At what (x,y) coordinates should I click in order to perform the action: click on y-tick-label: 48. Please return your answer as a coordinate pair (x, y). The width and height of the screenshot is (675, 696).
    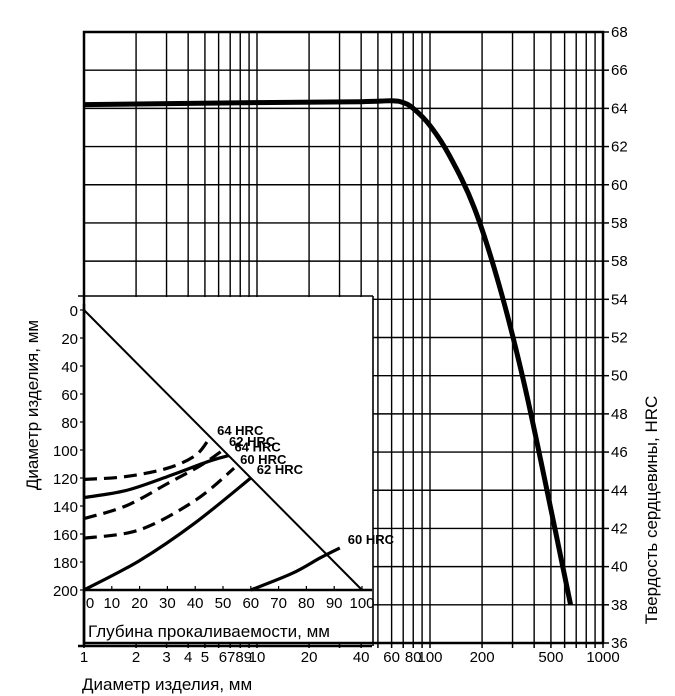
    Looking at the image, I should click on (619, 414).